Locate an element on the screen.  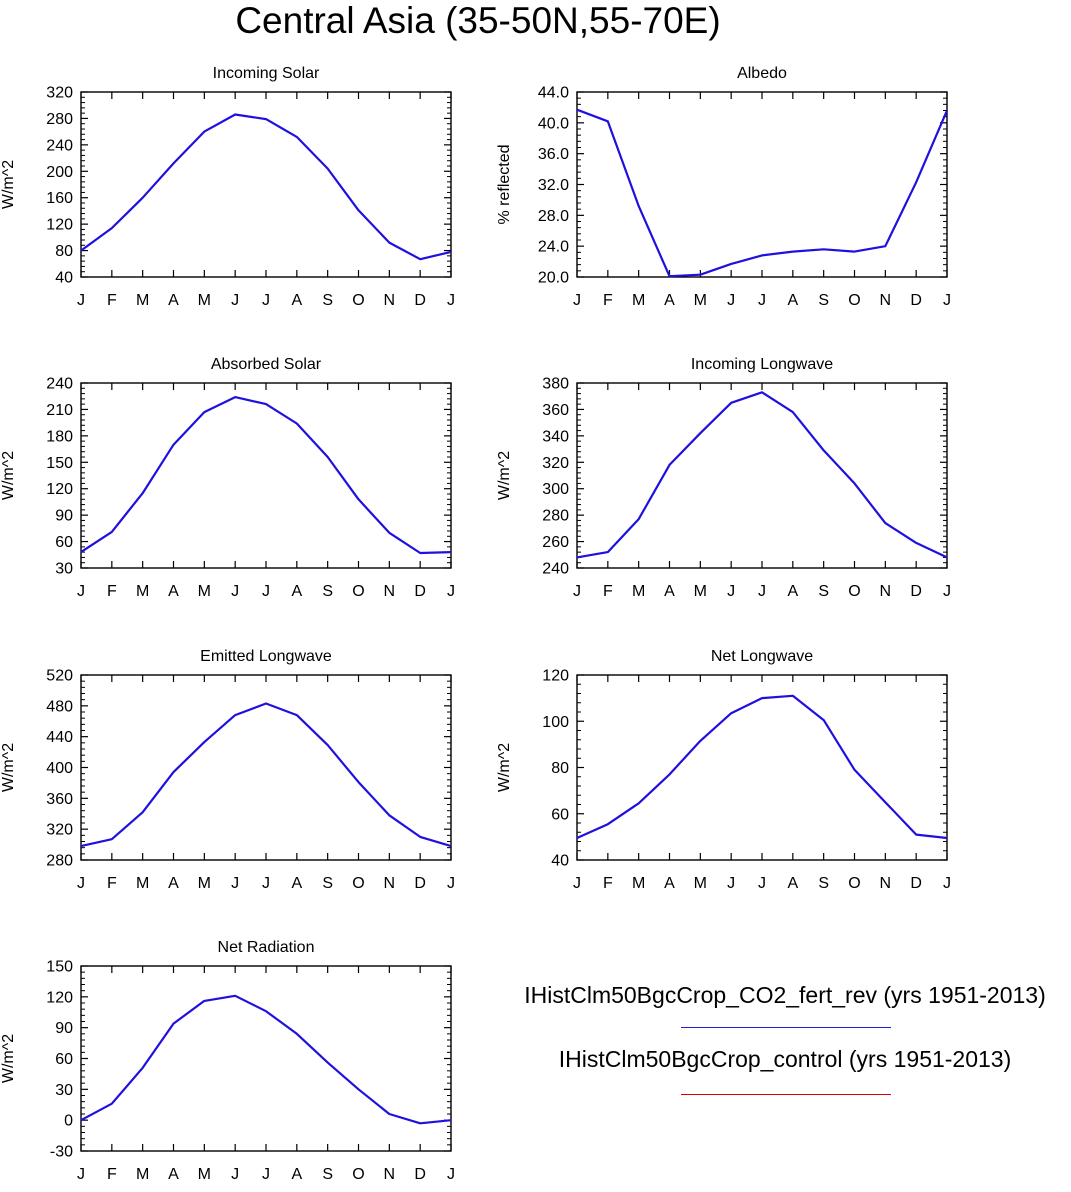
y-tick-label: 60 is located at coordinates (64, 542).